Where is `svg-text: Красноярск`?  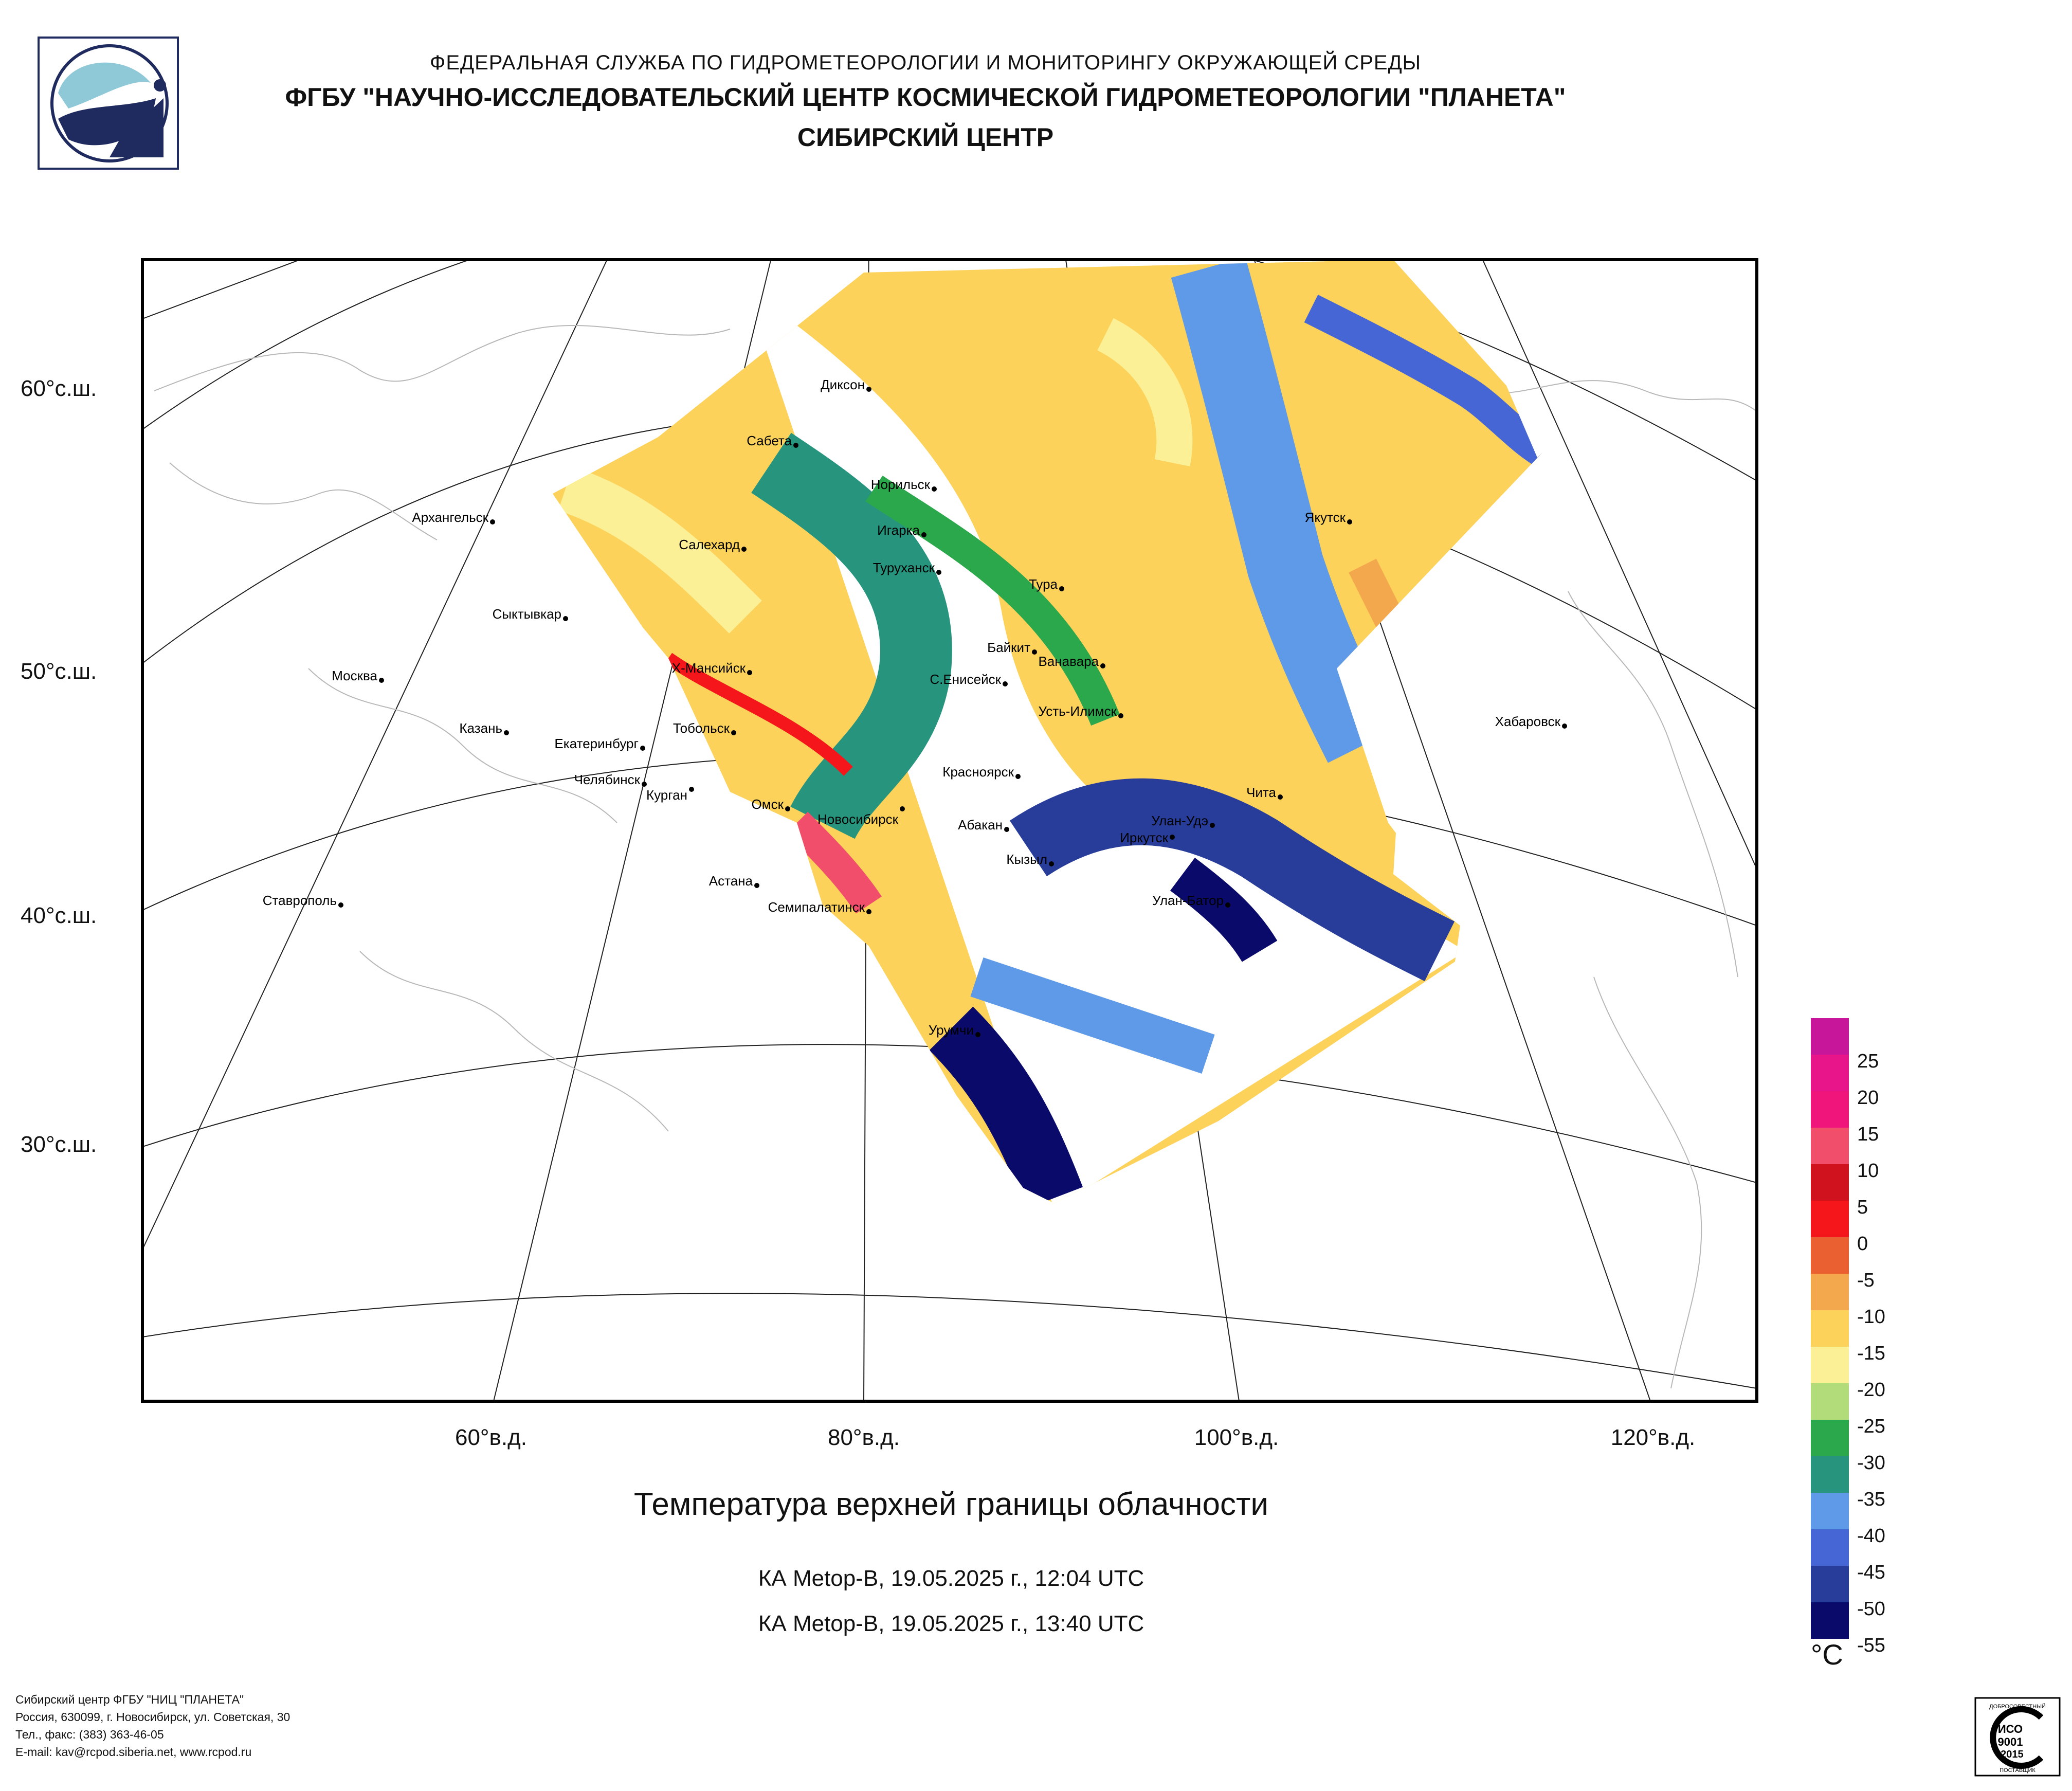
svg-text: Красноярск is located at coordinates (978, 772).